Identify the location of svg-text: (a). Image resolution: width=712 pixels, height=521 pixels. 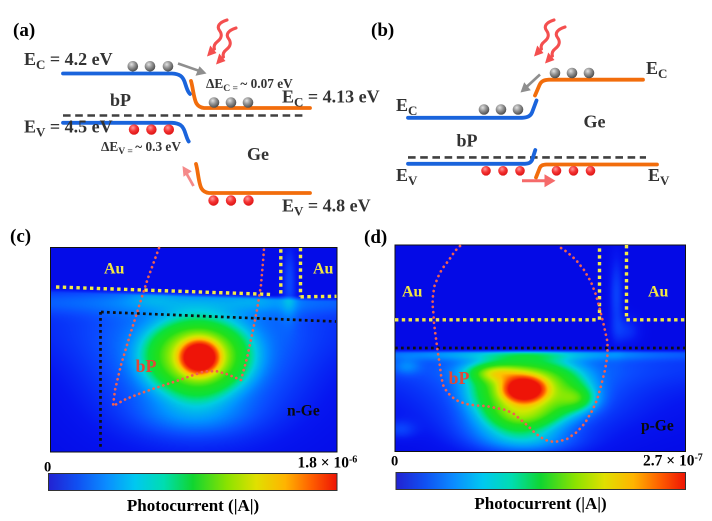
(24, 30).